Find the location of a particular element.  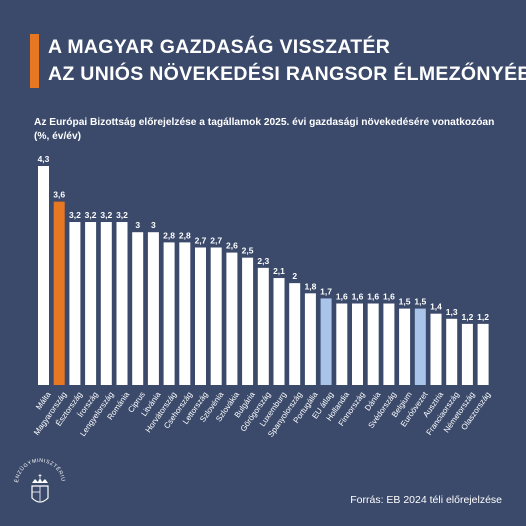

bar-nemetorszag is located at coordinates (467, 354).